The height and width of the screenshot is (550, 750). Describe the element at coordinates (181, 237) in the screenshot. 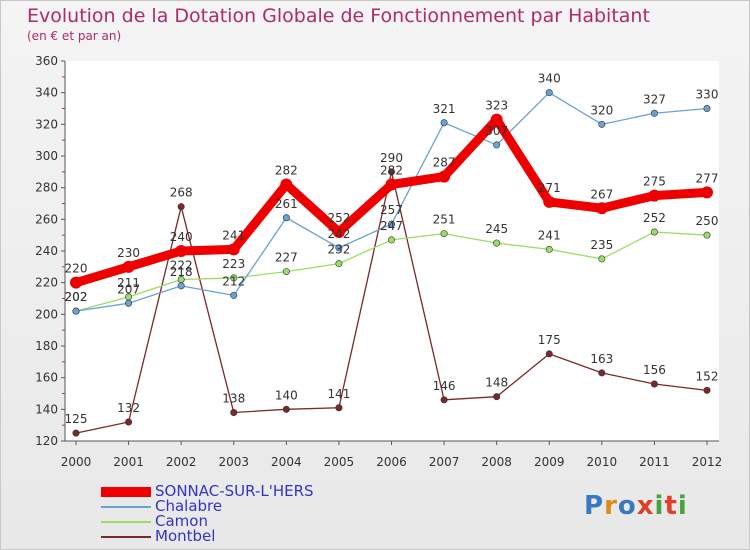

I see `data-label-sonnac-sur-l-hers: 240` at that location.